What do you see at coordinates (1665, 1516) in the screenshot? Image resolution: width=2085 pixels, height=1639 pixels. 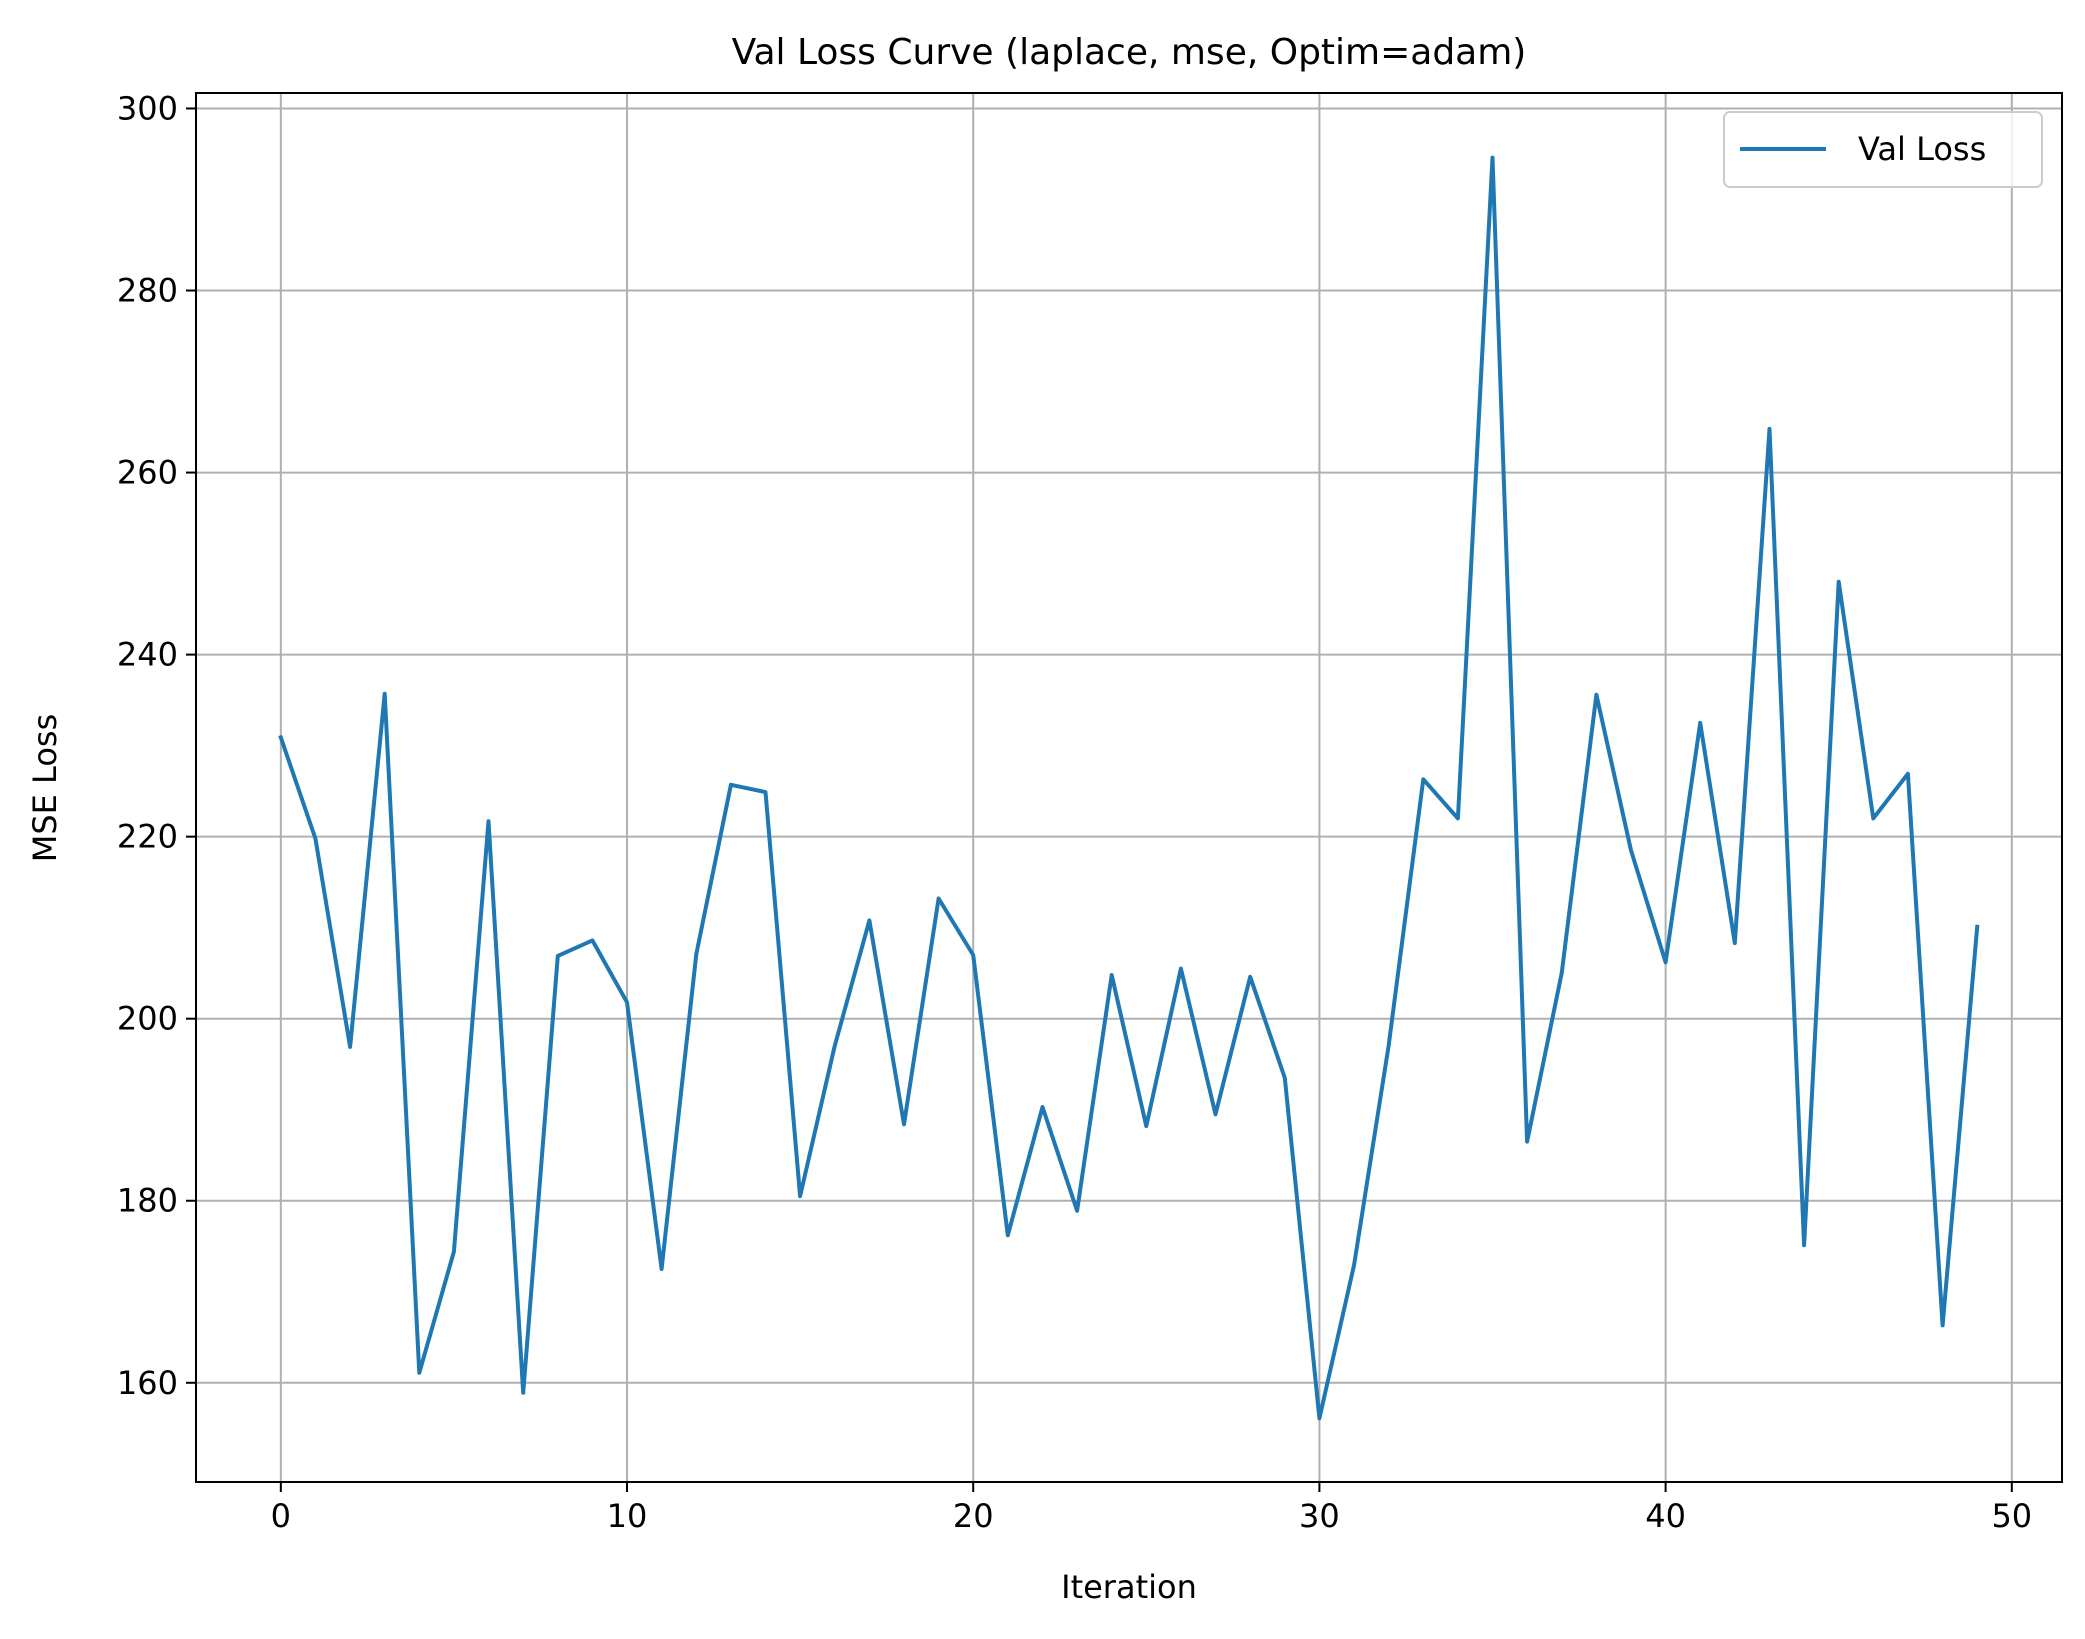 I see `x-tick-label: 40` at bounding box center [1665, 1516].